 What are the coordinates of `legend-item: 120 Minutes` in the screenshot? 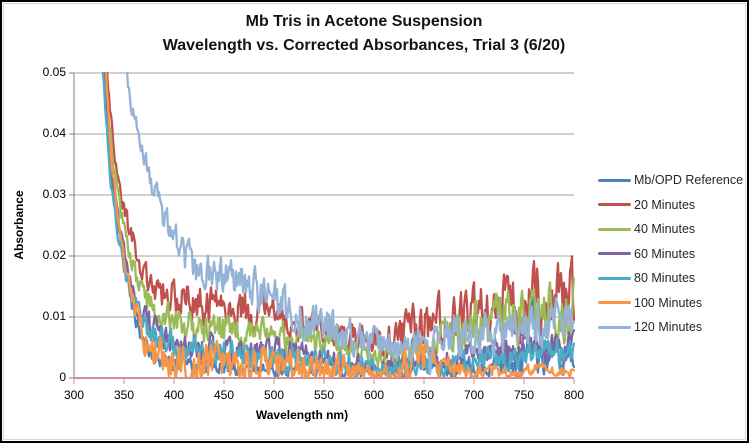 It's located at (670, 327).